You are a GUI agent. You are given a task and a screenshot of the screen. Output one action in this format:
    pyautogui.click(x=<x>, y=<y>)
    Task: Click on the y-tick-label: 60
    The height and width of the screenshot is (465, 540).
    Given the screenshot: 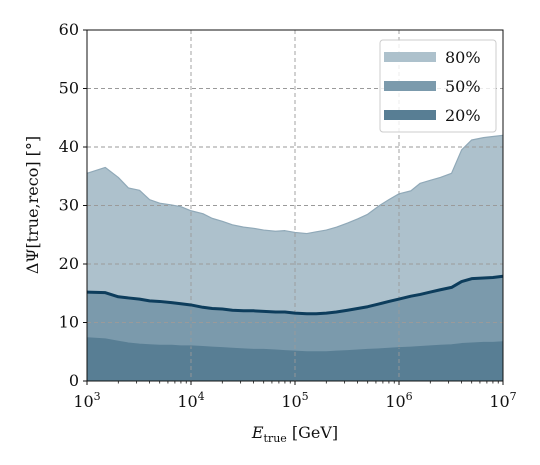 What is the action you would take?
    pyautogui.click(x=69, y=29)
    